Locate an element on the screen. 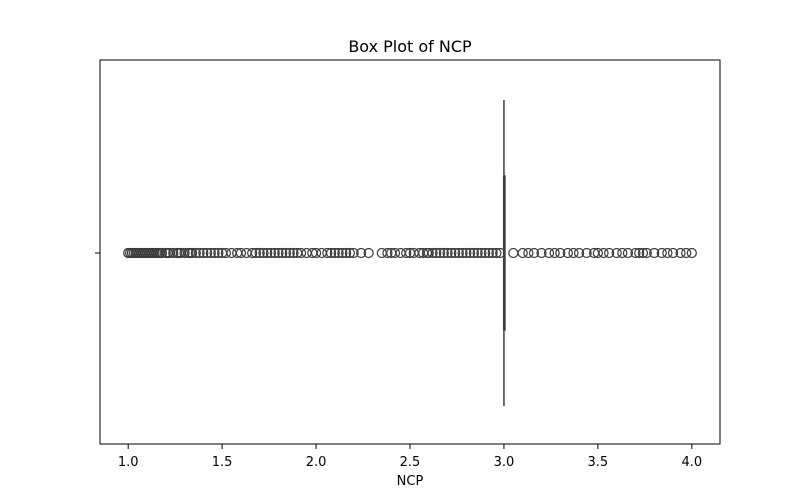  box-group is located at coordinates (504, 253).